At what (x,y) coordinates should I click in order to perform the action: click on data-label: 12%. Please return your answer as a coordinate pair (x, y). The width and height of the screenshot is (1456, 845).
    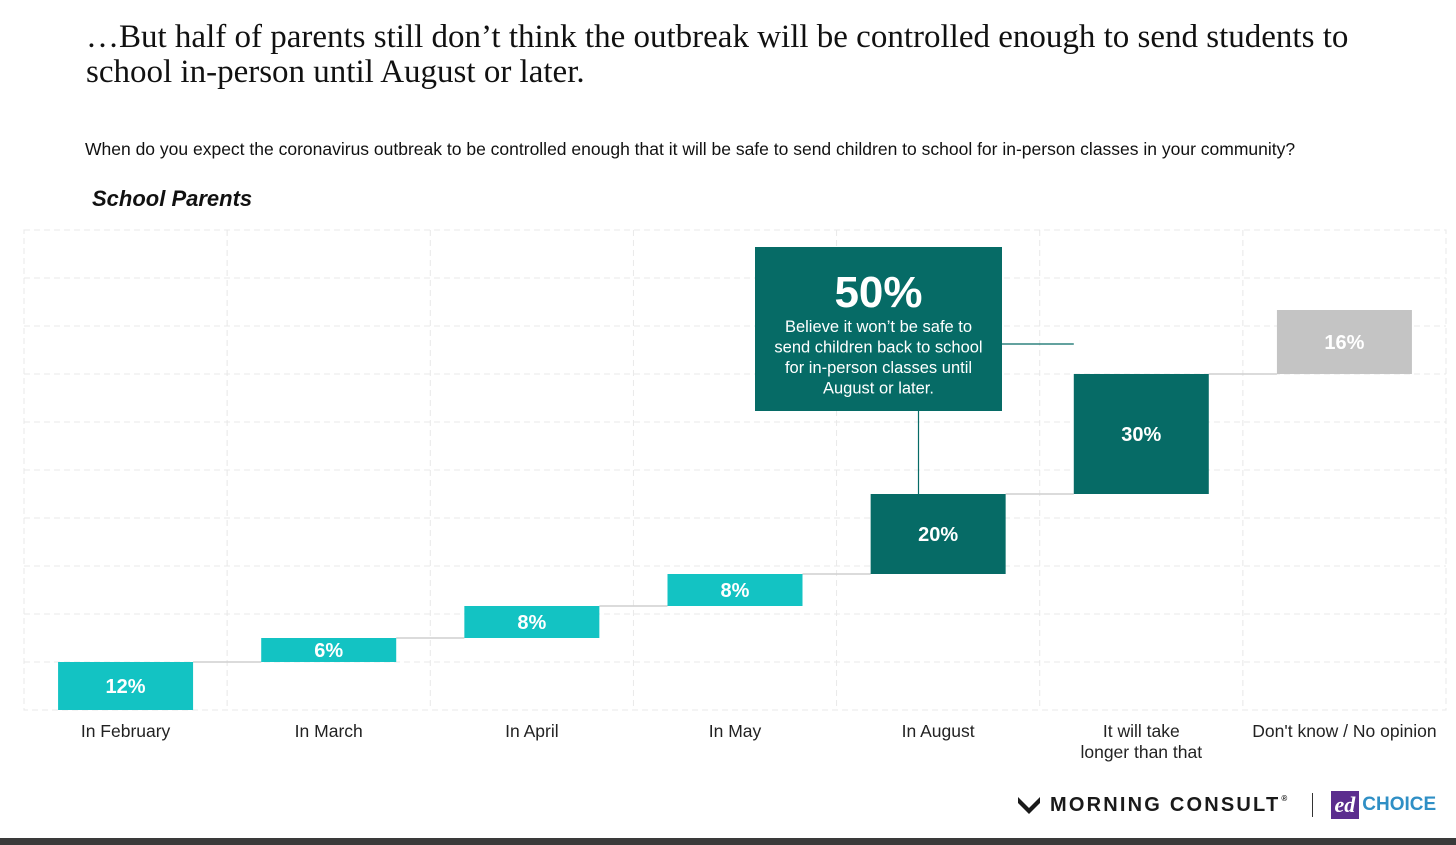
    Looking at the image, I should click on (126, 687).